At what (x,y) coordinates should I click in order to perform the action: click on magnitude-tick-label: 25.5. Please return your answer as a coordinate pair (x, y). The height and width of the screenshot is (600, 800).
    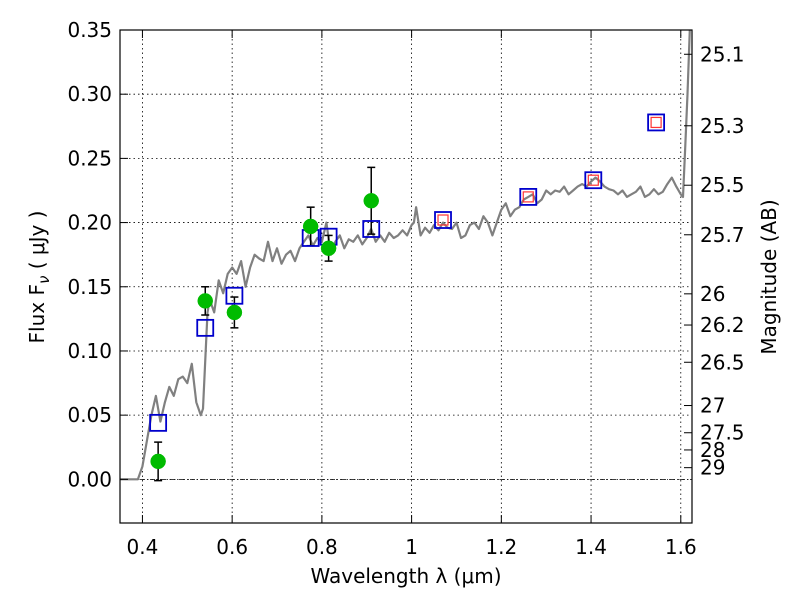
    Looking at the image, I should click on (722, 185).